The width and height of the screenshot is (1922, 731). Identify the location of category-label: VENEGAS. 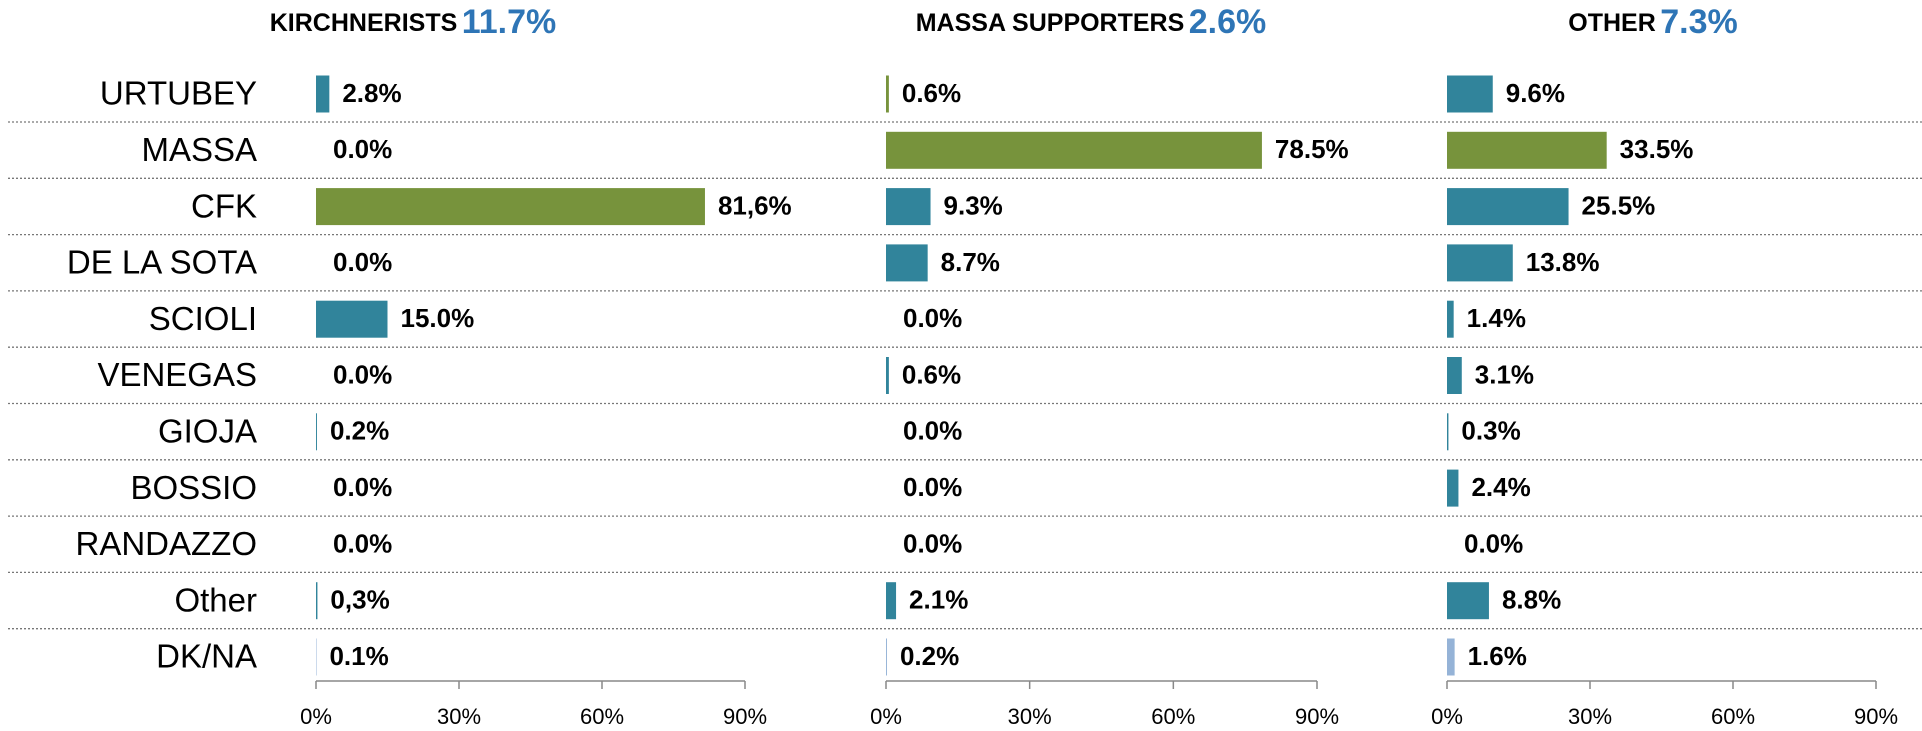
(177, 374).